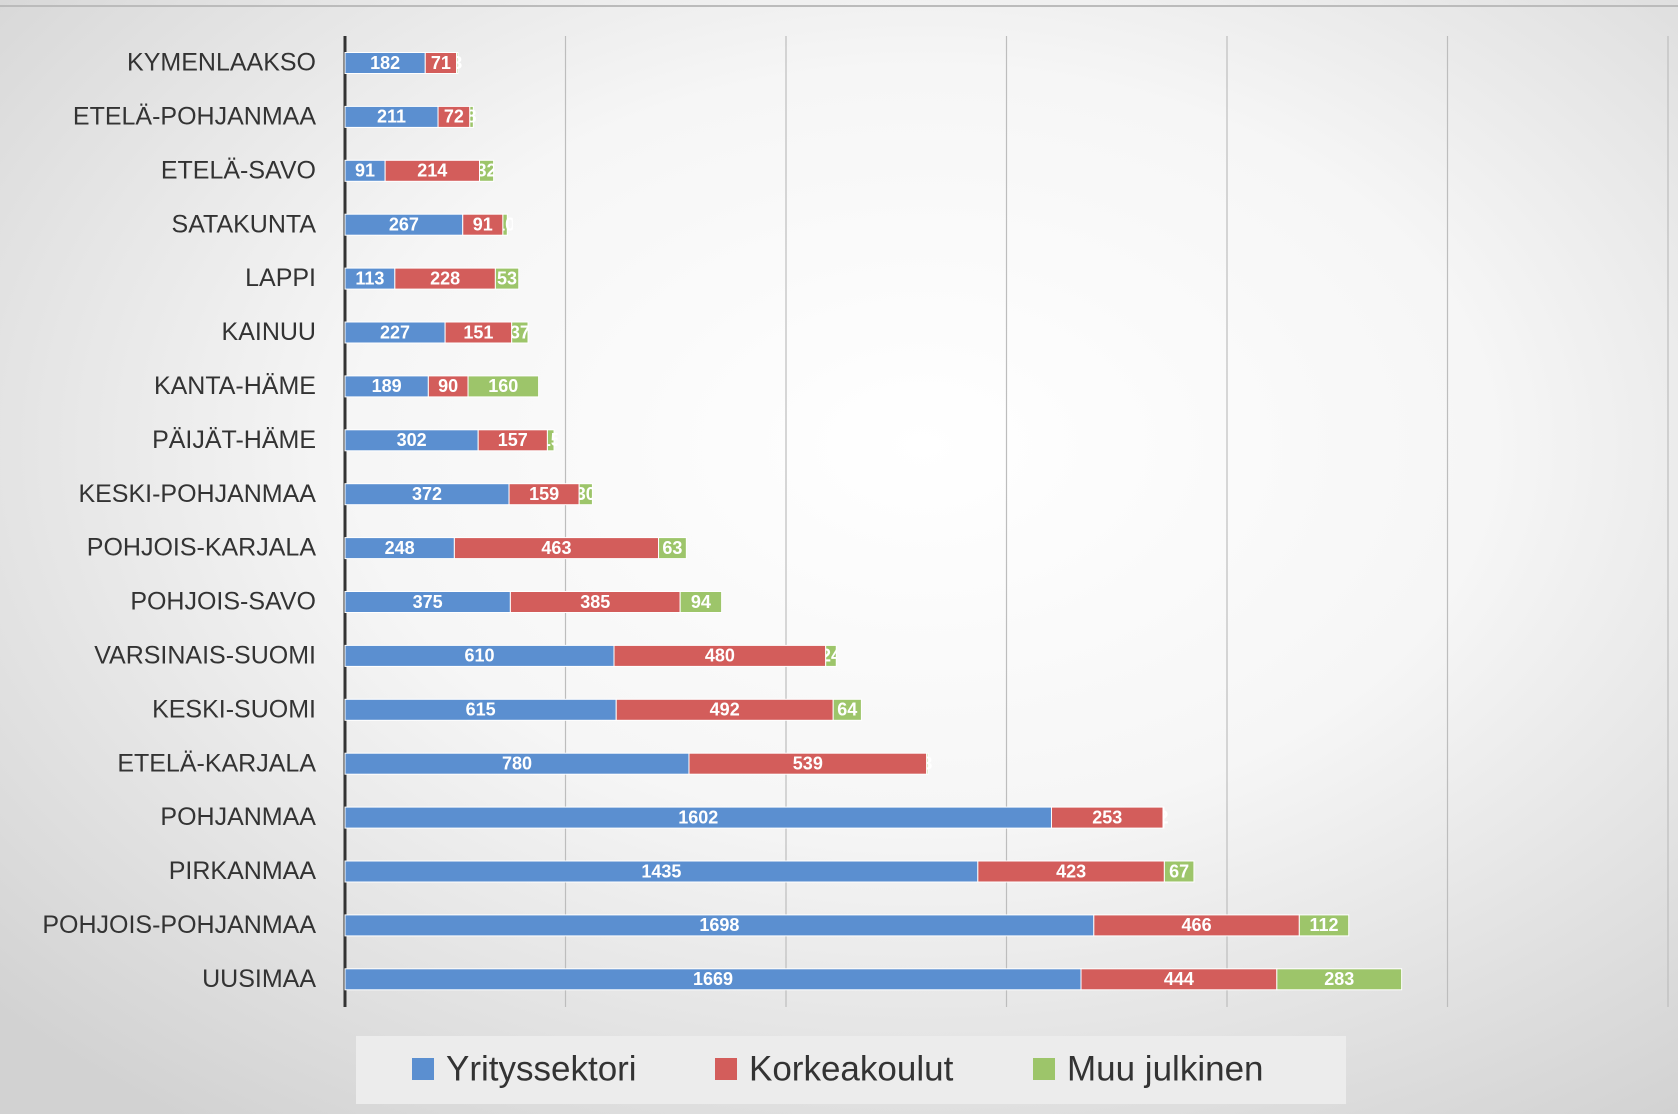  Describe the element at coordinates (385, 63) in the screenshot. I see `data-label: 182` at that location.